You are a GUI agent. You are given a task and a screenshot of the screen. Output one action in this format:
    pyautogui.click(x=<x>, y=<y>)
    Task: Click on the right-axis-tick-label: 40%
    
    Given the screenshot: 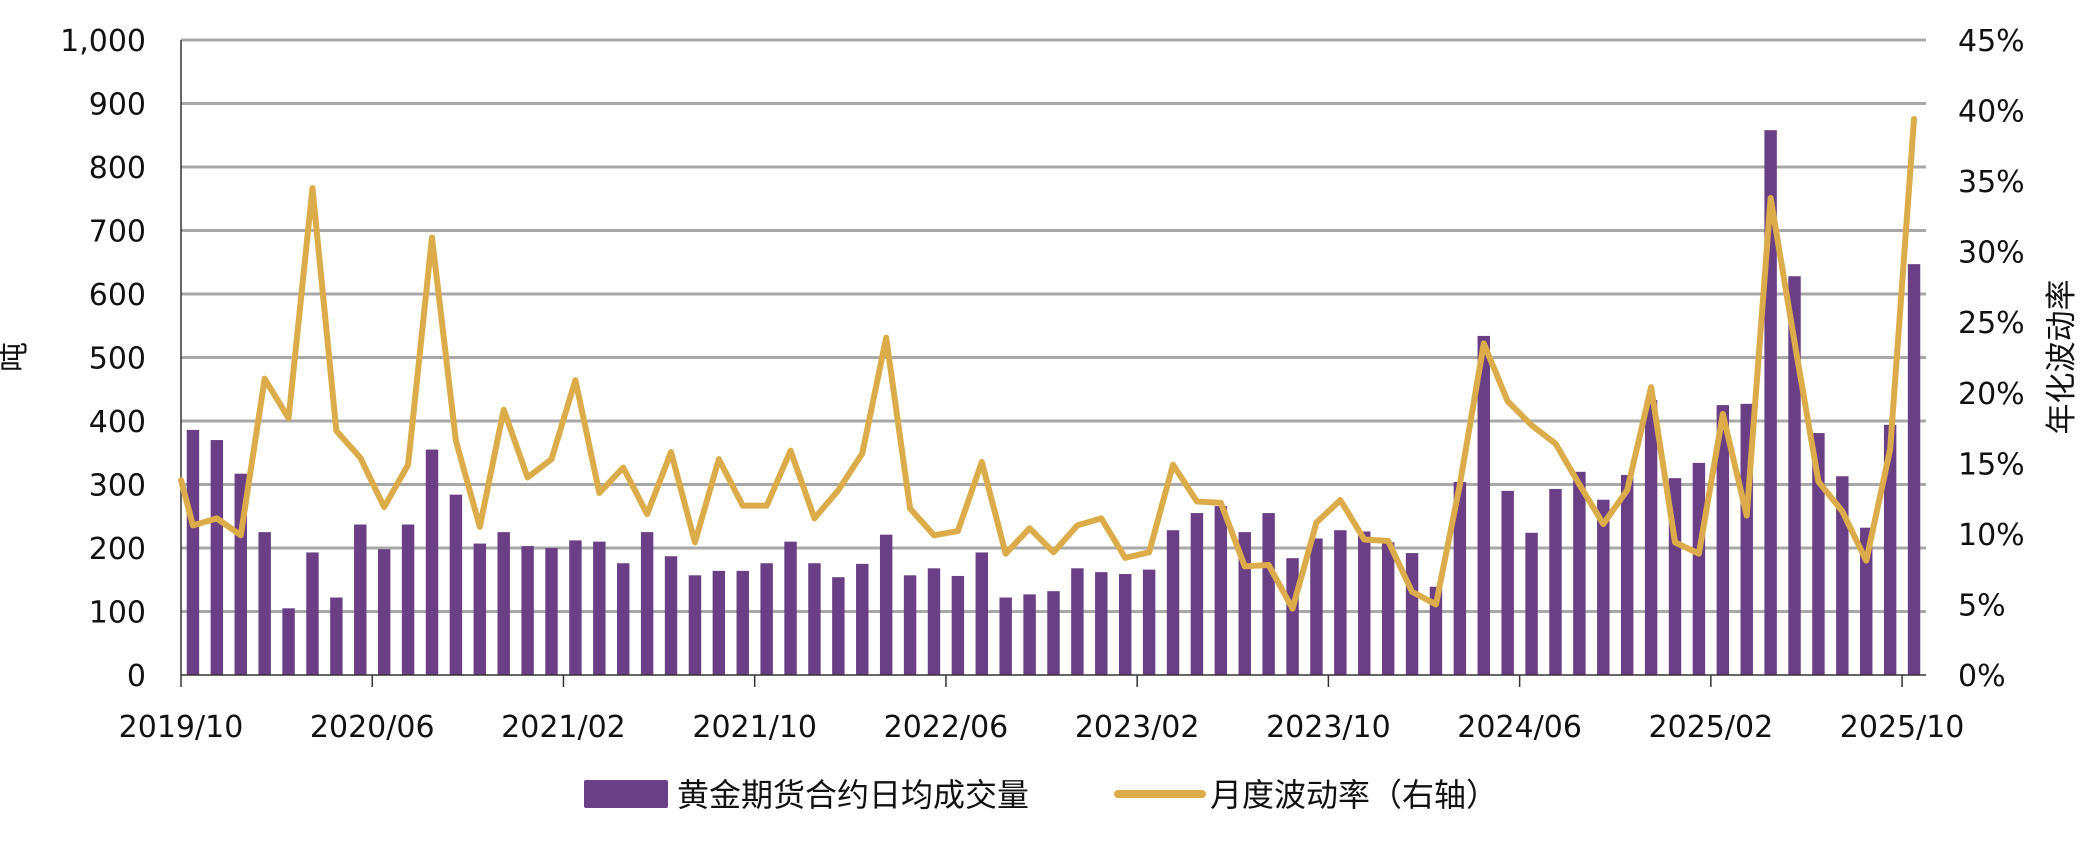 What is the action you would take?
    pyautogui.click(x=1991, y=112)
    